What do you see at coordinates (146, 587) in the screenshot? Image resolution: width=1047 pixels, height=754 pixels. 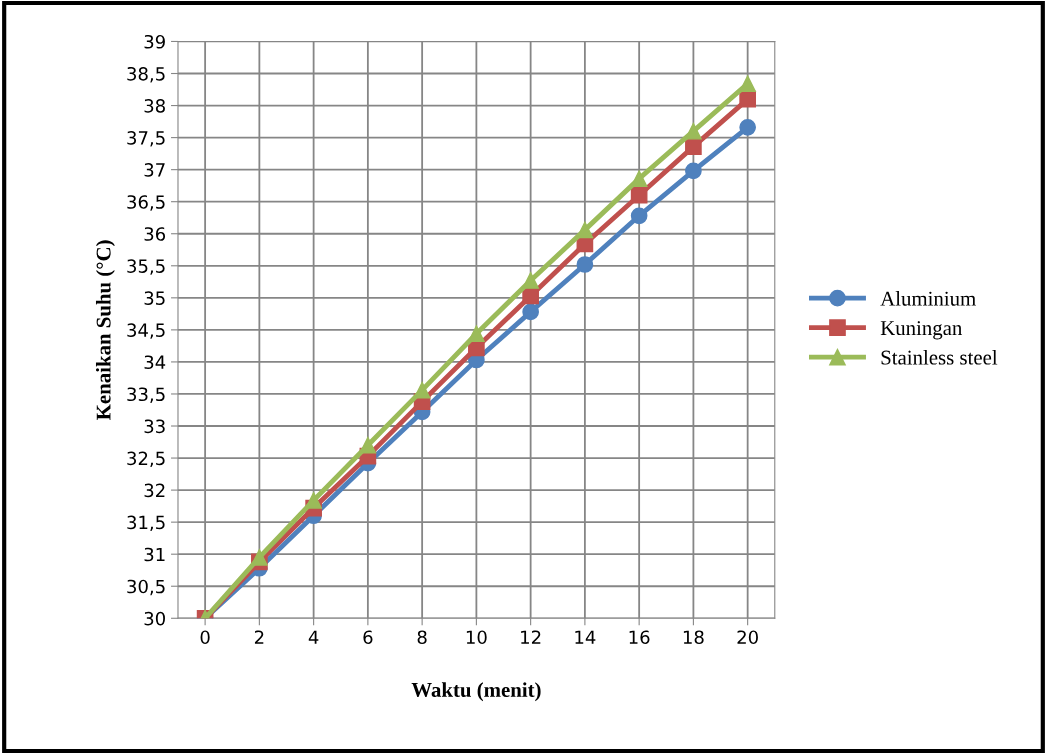 I see `y-tick-label: 30,5` at bounding box center [146, 587].